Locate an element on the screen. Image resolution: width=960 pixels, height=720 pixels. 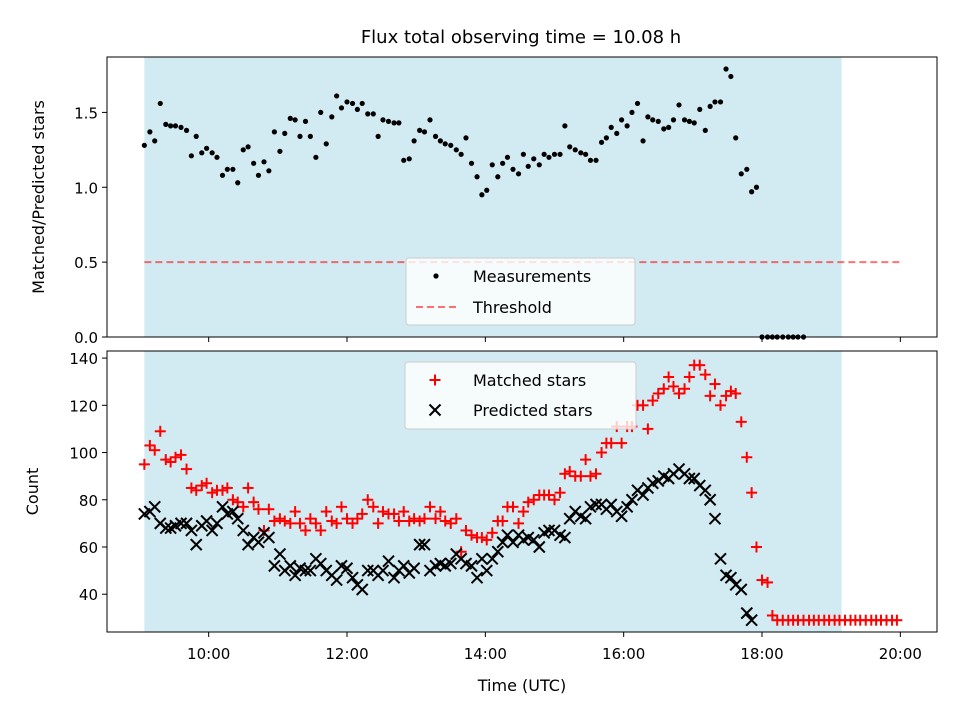
legend-box is located at coordinates (520, 291).